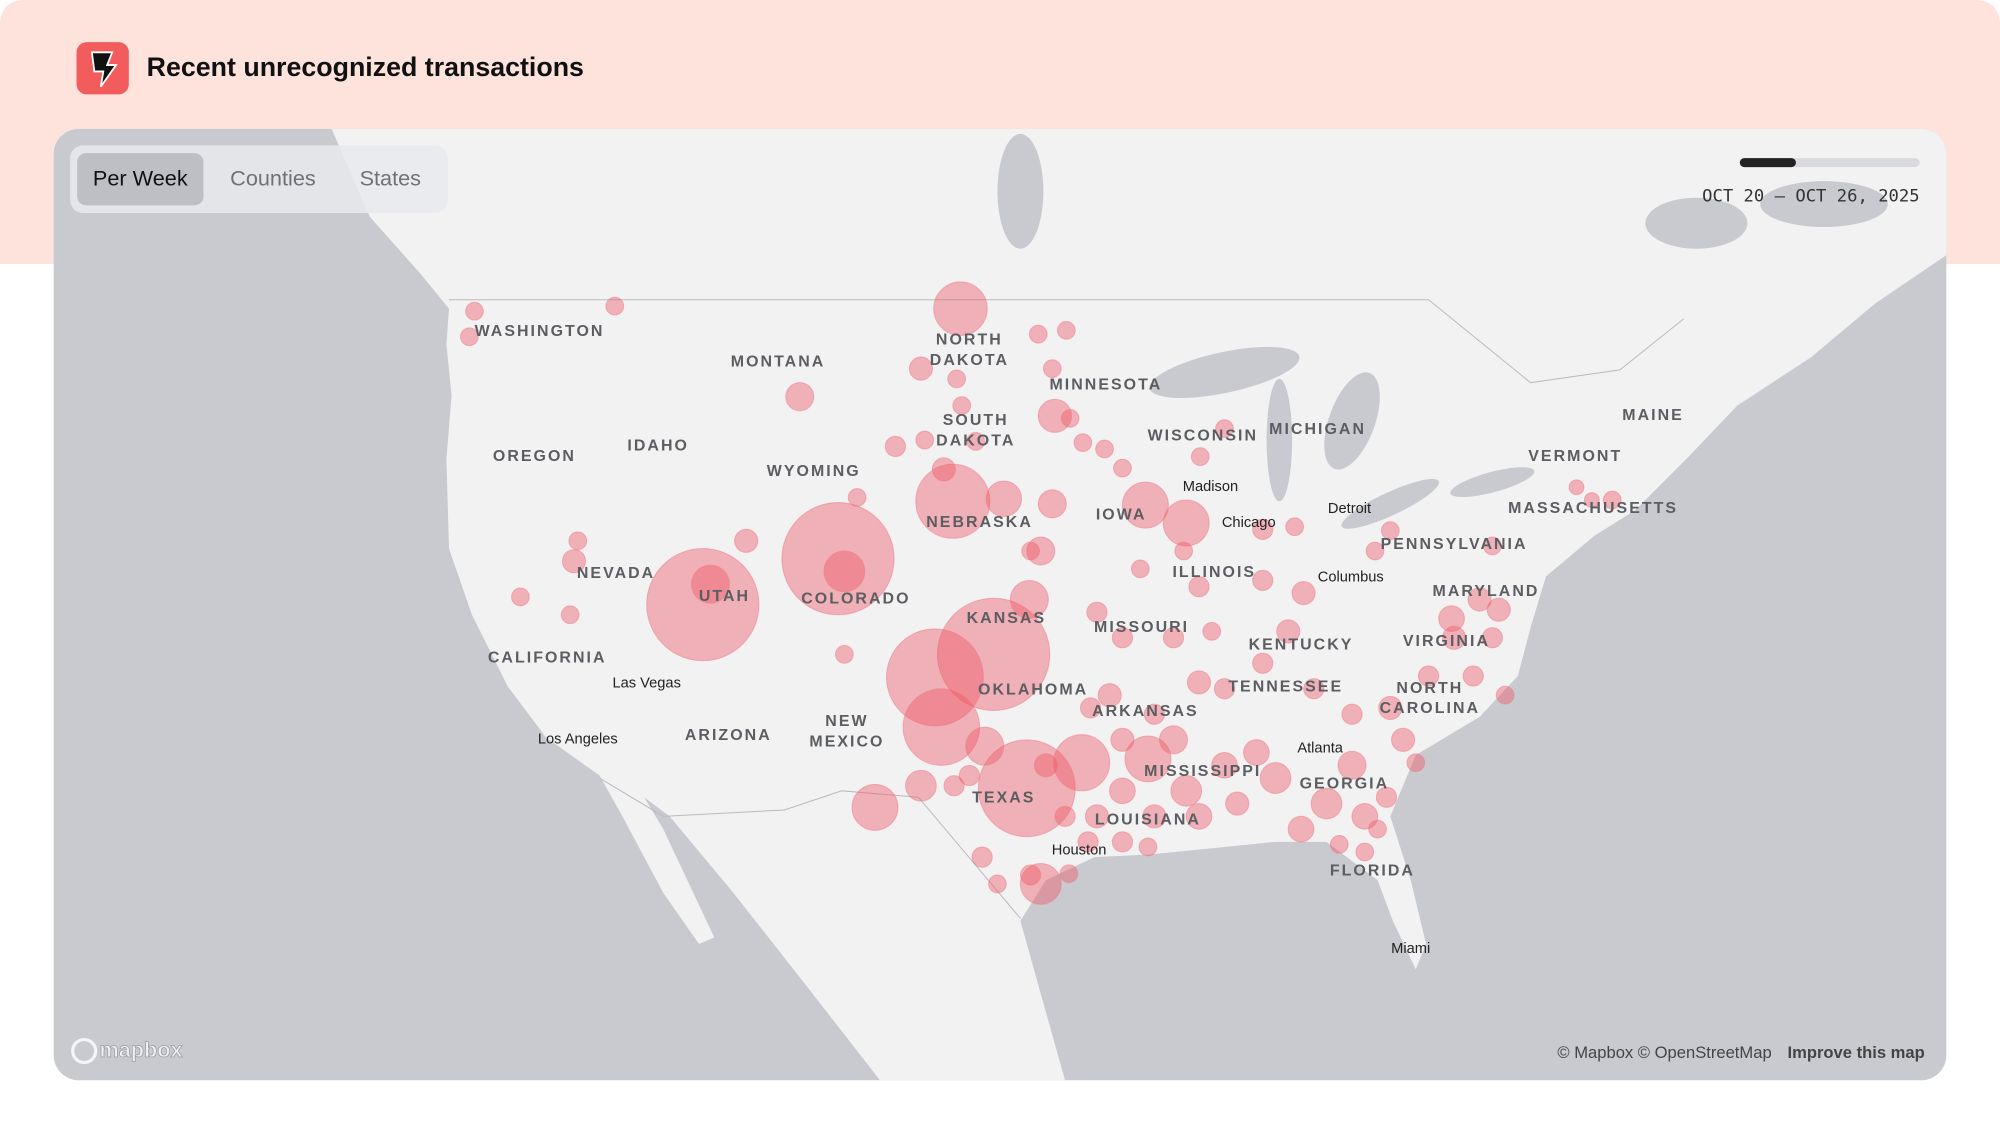 This screenshot has width=2000, height=1131. What do you see at coordinates (1249, 523) in the screenshot?
I see `city-label: Chicago` at bounding box center [1249, 523].